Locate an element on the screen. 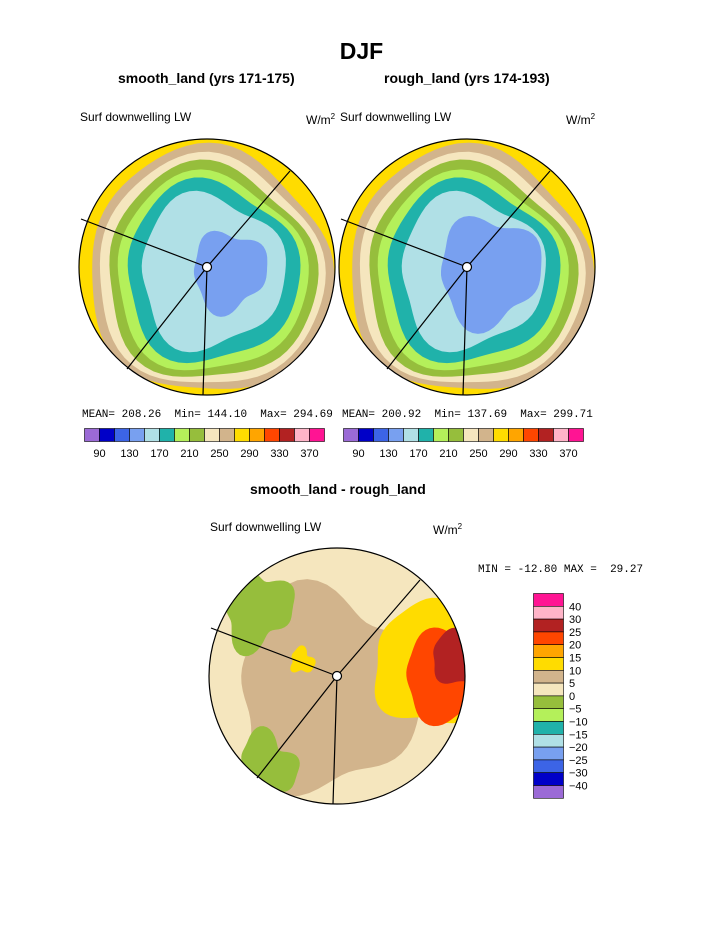  diff-colorbar-tick-label: 40 is located at coordinates (575, 607).